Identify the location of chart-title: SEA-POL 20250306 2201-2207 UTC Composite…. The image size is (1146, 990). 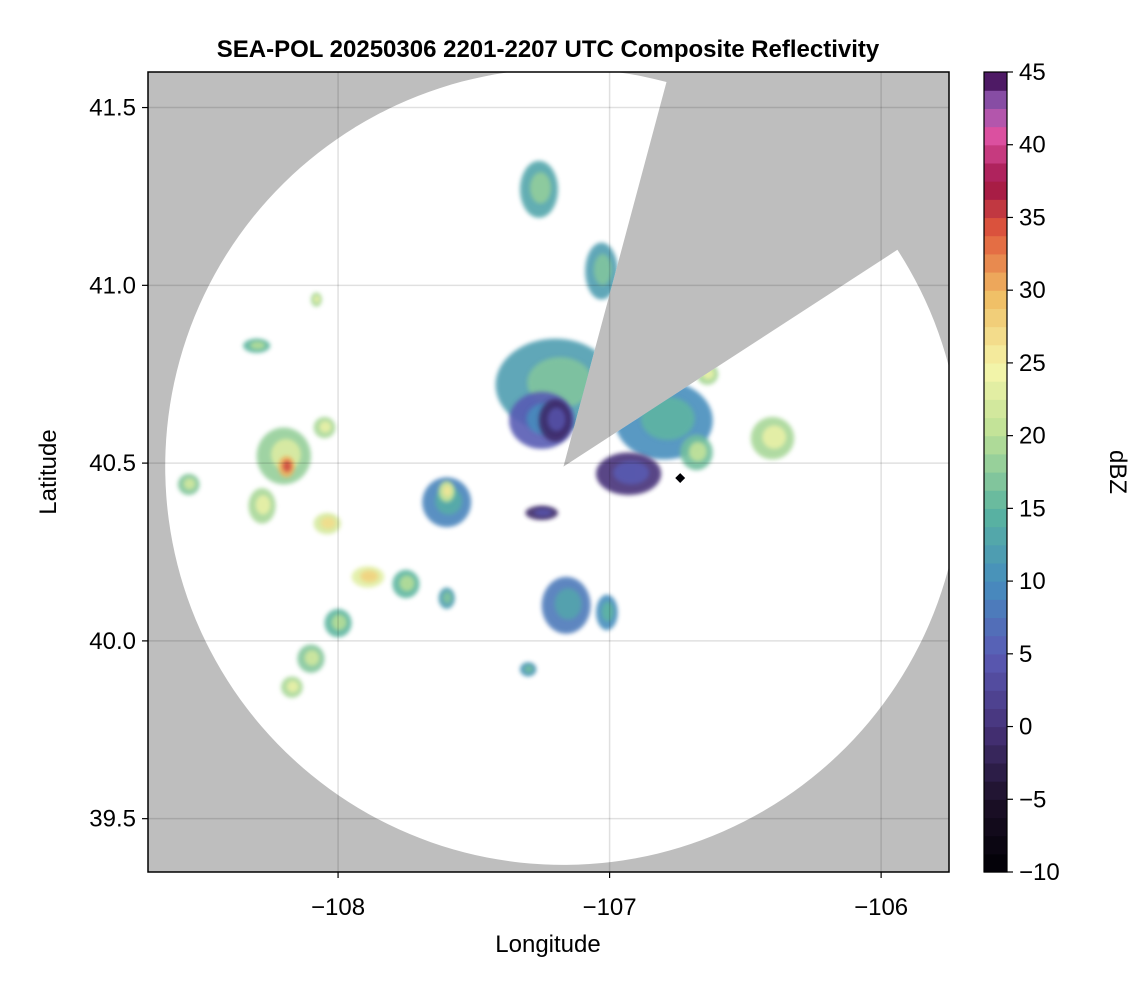
(548, 49).